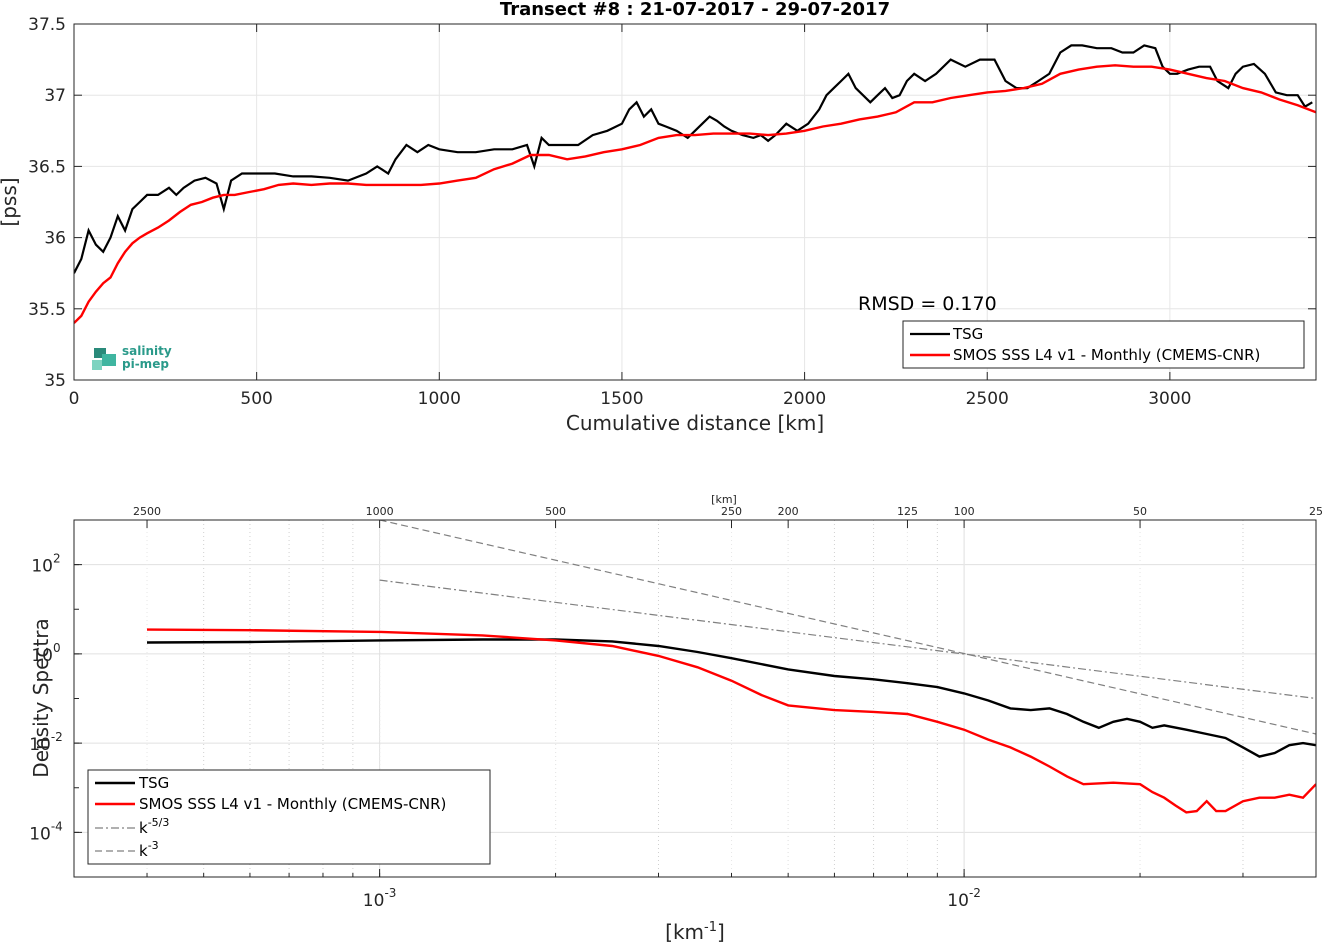 This screenshot has height=942, width=1326. I want to click on top-tick-label: 25, so click(1316, 511).